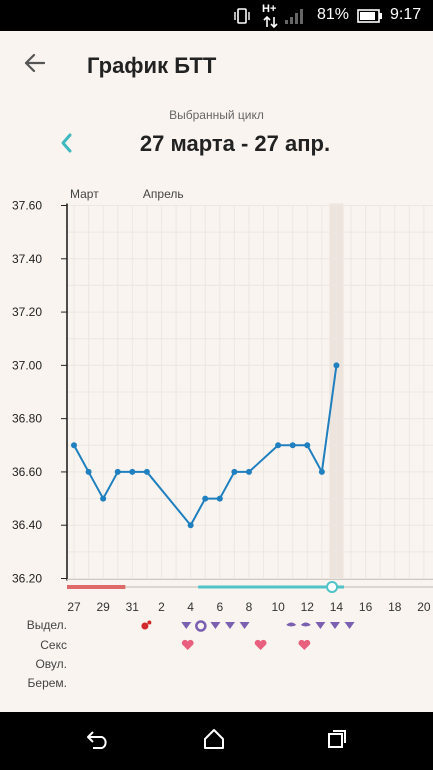 This screenshot has height=770, width=433. What do you see at coordinates (27, 525) in the screenshot?
I see `y-tick-label: 36.40` at bounding box center [27, 525].